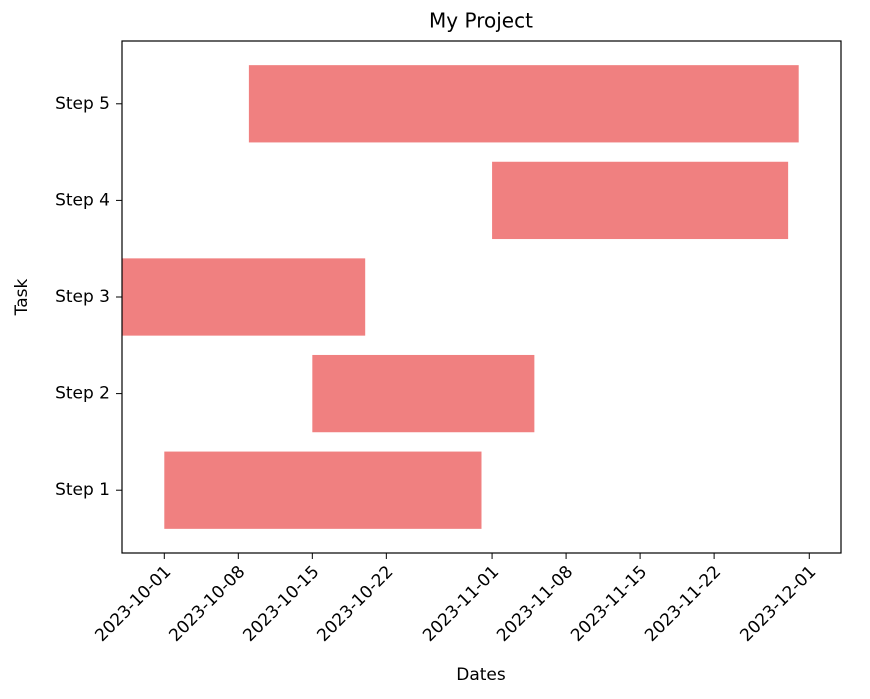 The image size is (870, 699). What do you see at coordinates (461, 604) in the screenshot?
I see `x-tick-label: 2023-11-01` at bounding box center [461, 604].